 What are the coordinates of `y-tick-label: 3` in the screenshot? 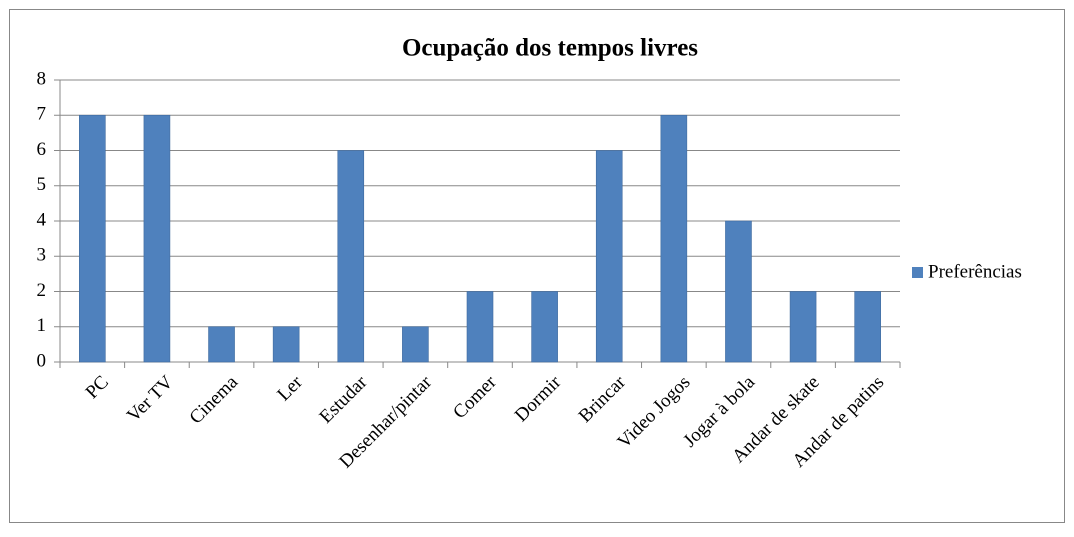 It's located at (42, 255).